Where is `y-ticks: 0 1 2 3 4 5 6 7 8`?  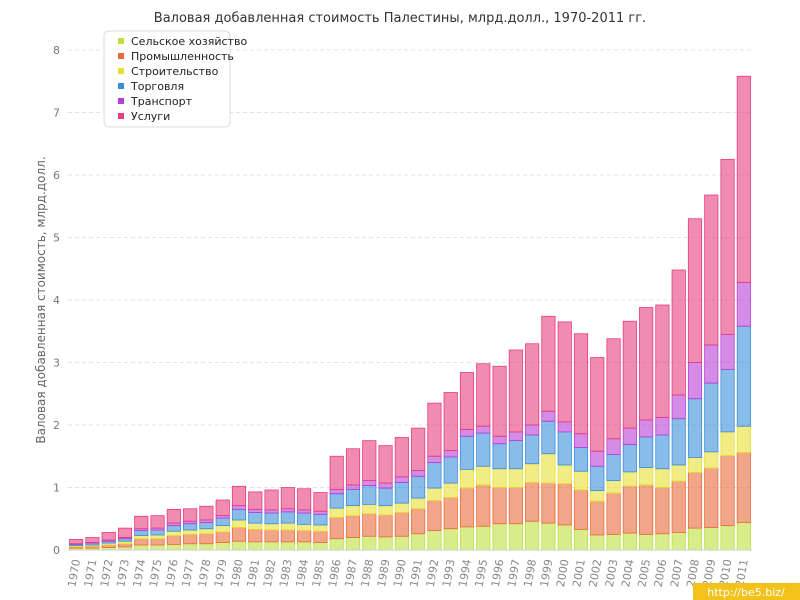 y-ticks: 0 1 2 3 4 5 6 7 8 is located at coordinates (56, 300).